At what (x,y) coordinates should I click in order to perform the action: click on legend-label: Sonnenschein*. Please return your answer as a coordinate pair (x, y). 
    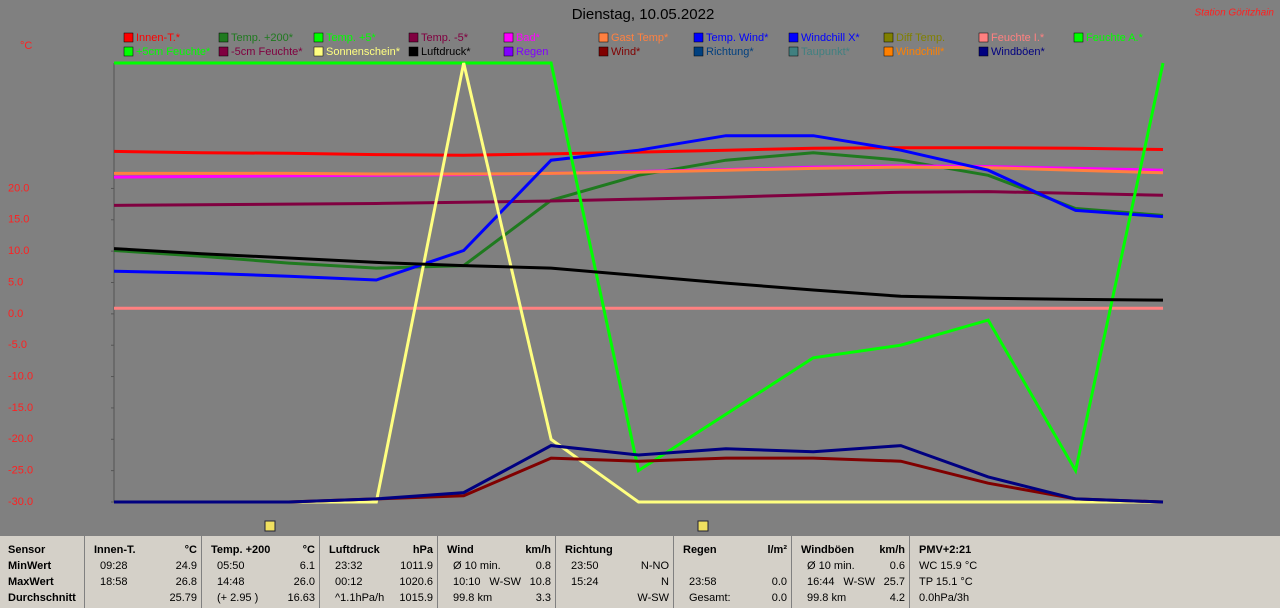
    Looking at the image, I should click on (363, 52).